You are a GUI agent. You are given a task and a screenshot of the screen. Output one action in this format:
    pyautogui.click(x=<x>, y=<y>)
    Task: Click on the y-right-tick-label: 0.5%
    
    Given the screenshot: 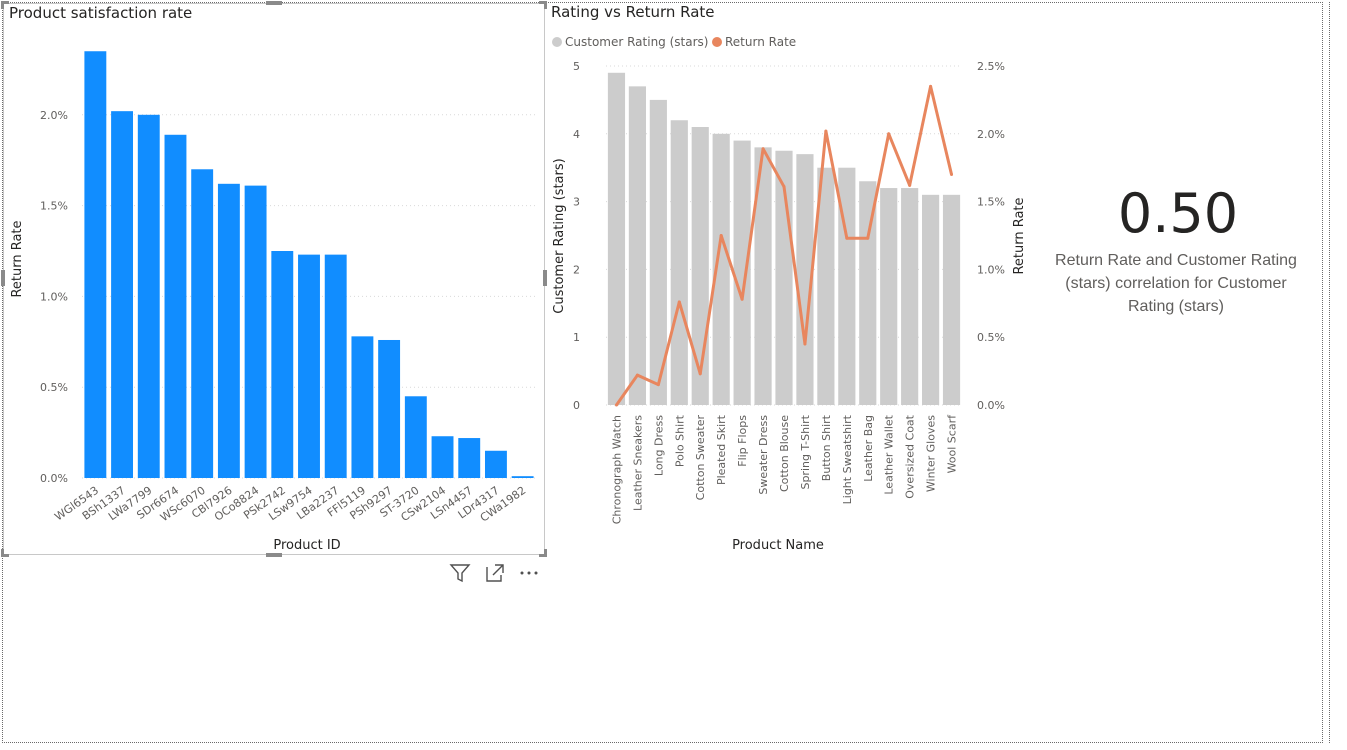 What is the action you would take?
    pyautogui.click(x=991, y=337)
    